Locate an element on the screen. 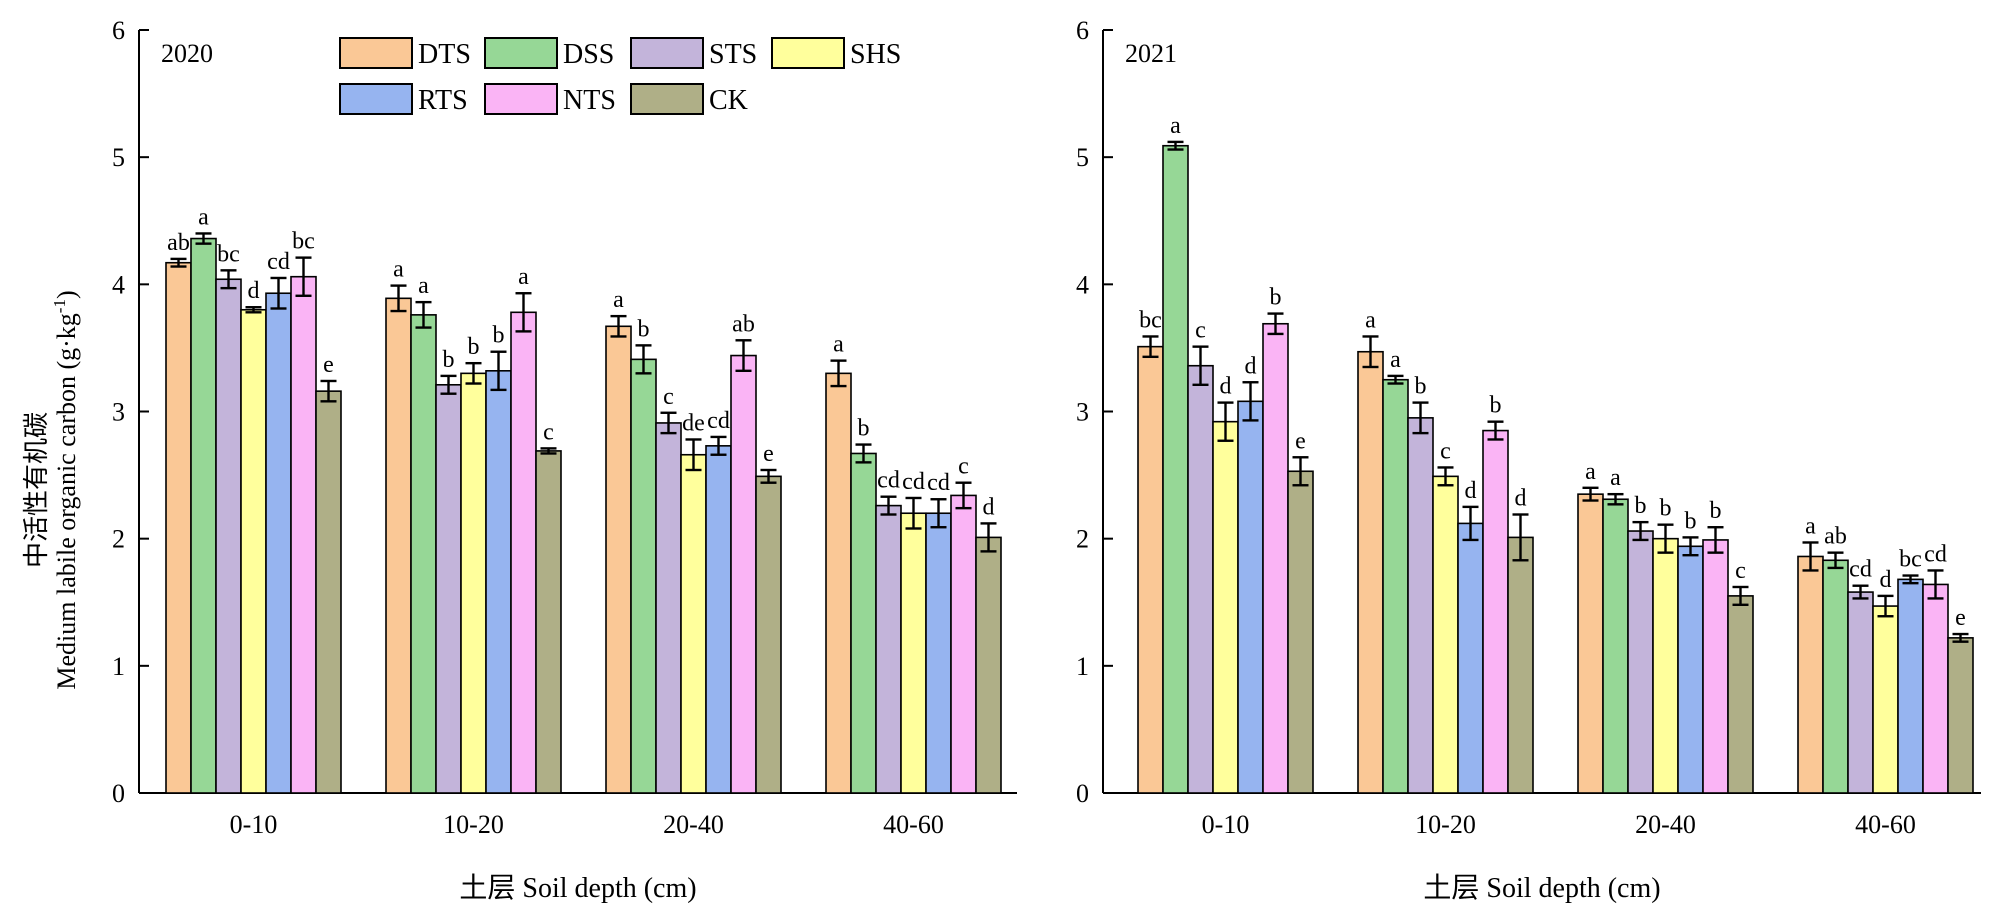 Image resolution: width=2009 pixels, height=922 pixels. panel-label: 2021 is located at coordinates (1151, 53).